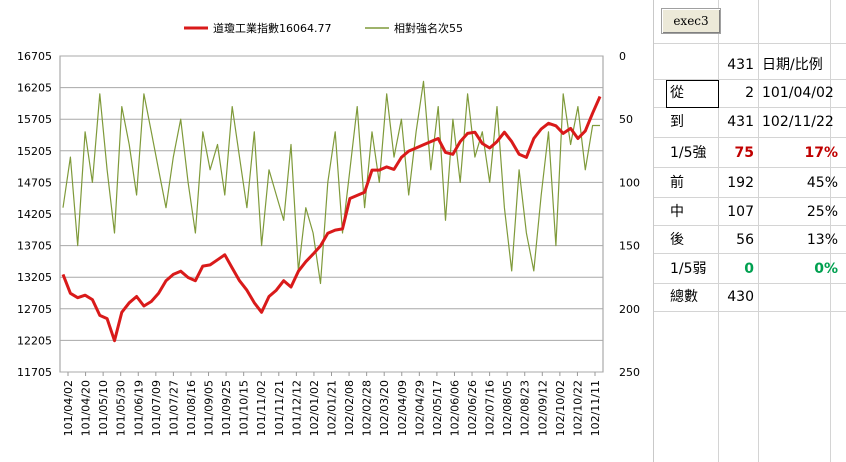 The width and height of the screenshot is (846, 462). Describe the element at coordinates (191, 408) in the screenshot. I see `x-axis-tick-label: 101/08/16` at that location.